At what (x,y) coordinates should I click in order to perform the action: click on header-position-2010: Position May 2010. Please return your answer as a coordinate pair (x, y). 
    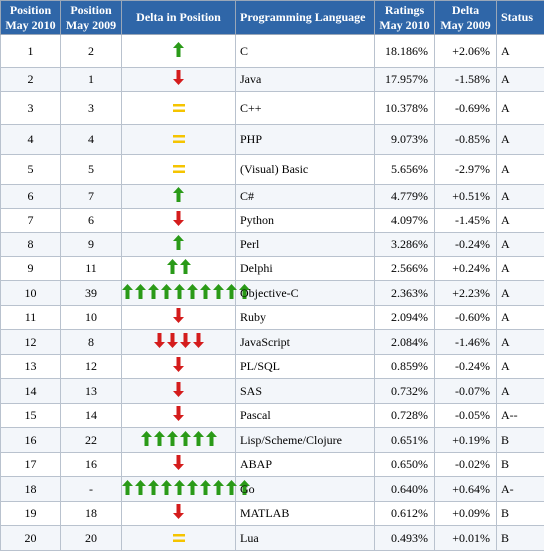
    Looking at the image, I should click on (30, 17).